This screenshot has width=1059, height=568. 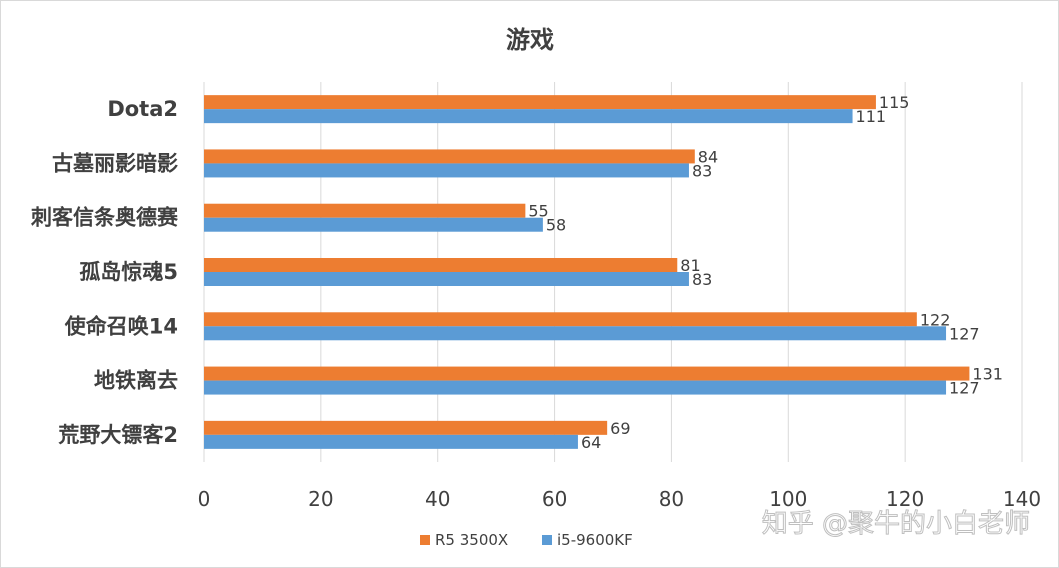 What do you see at coordinates (118, 435) in the screenshot?
I see `category-label: 荒野大镖客2` at bounding box center [118, 435].